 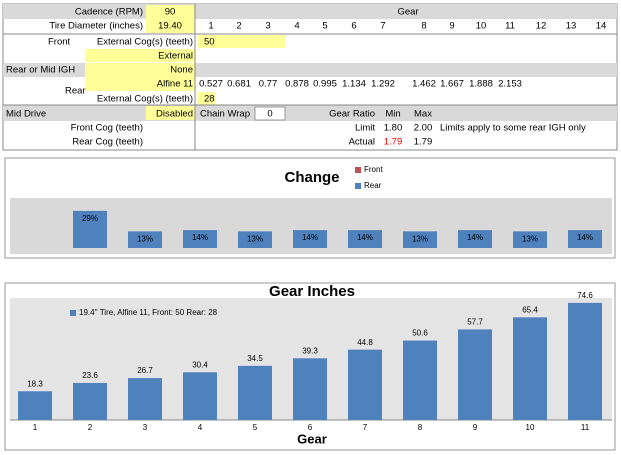 What do you see at coordinates (481, 26) in the screenshot?
I see `gear-number: 10` at bounding box center [481, 26].